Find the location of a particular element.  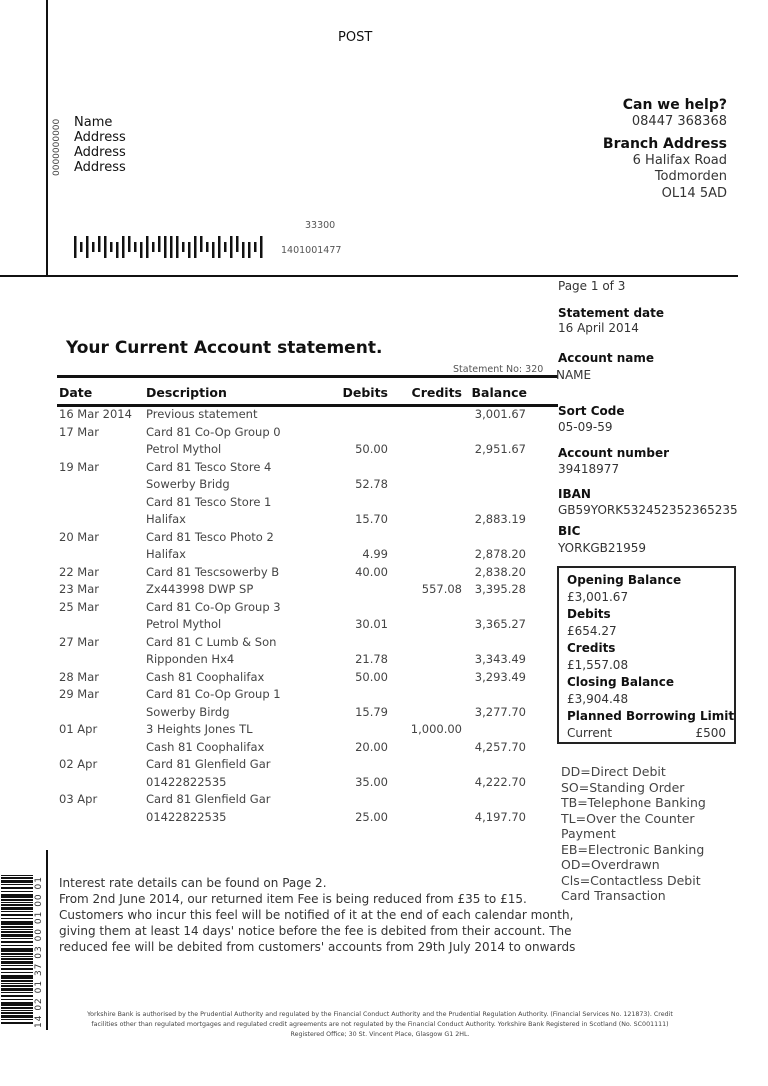

table-row: Petrol Mythol 30.01 3,365.27 is located at coordinates (309, 625).